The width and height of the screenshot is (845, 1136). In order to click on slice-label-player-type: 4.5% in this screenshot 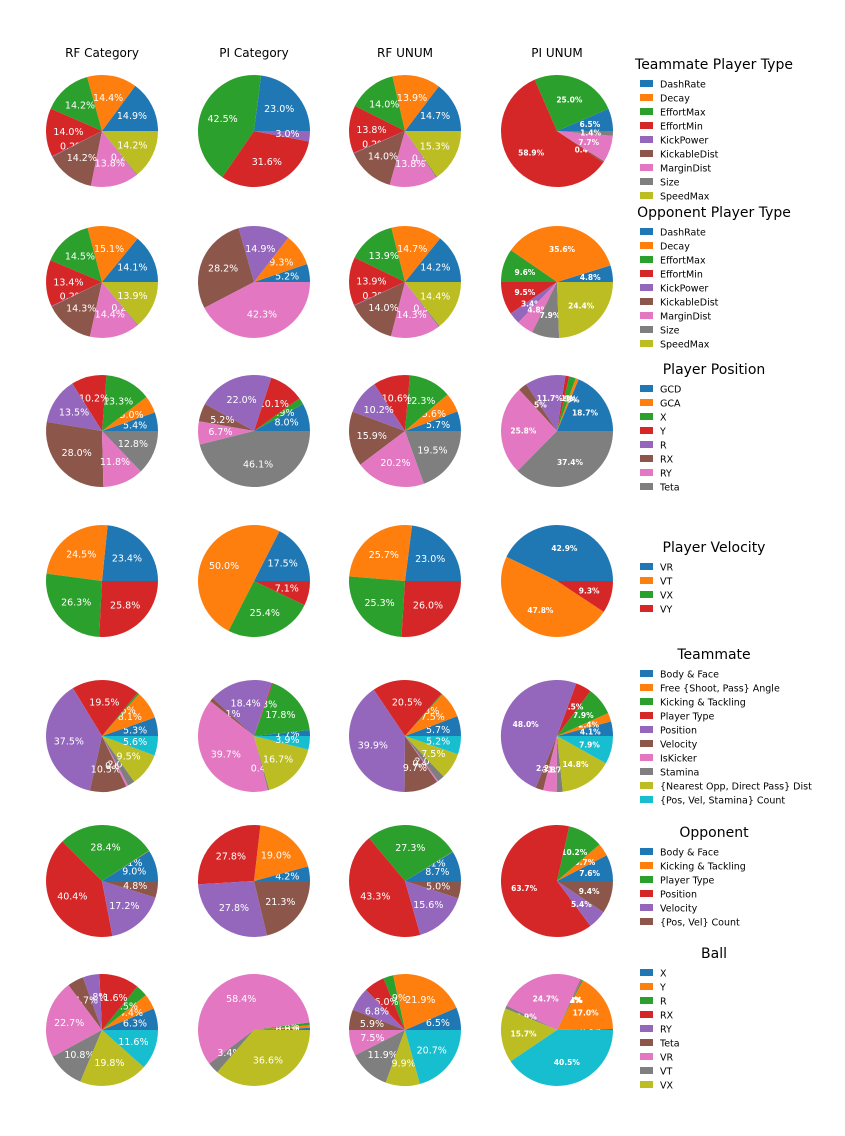, I will do `click(573, 706)`.